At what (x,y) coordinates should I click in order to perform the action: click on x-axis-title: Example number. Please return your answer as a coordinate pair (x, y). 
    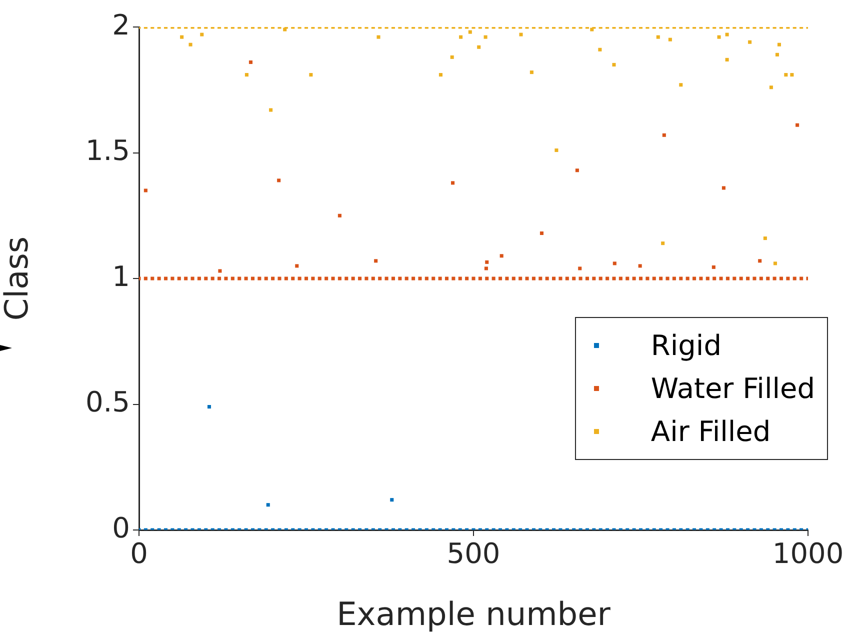
    Looking at the image, I should click on (474, 614).